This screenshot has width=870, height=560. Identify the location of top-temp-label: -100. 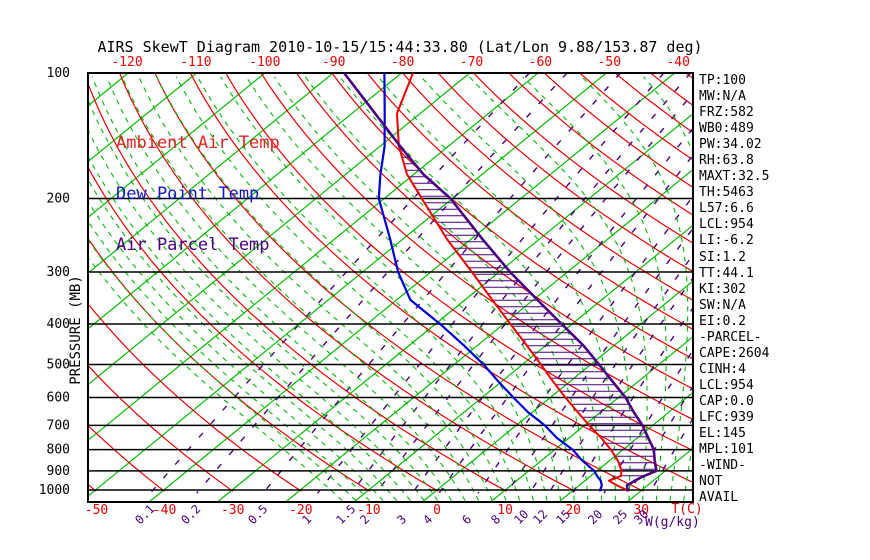
(264, 62).